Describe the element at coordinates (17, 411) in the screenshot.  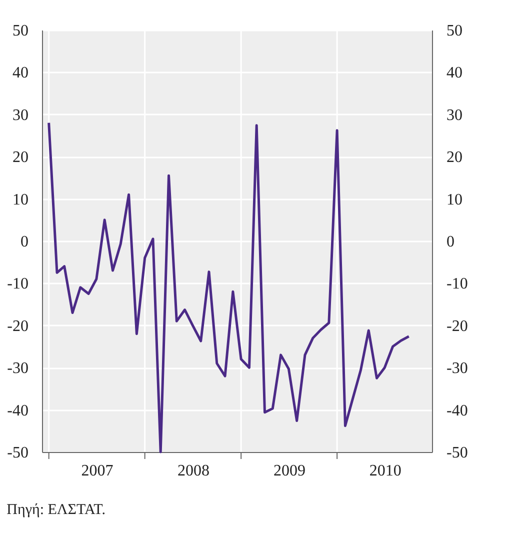
I see `y-tick-label: -40` at that location.